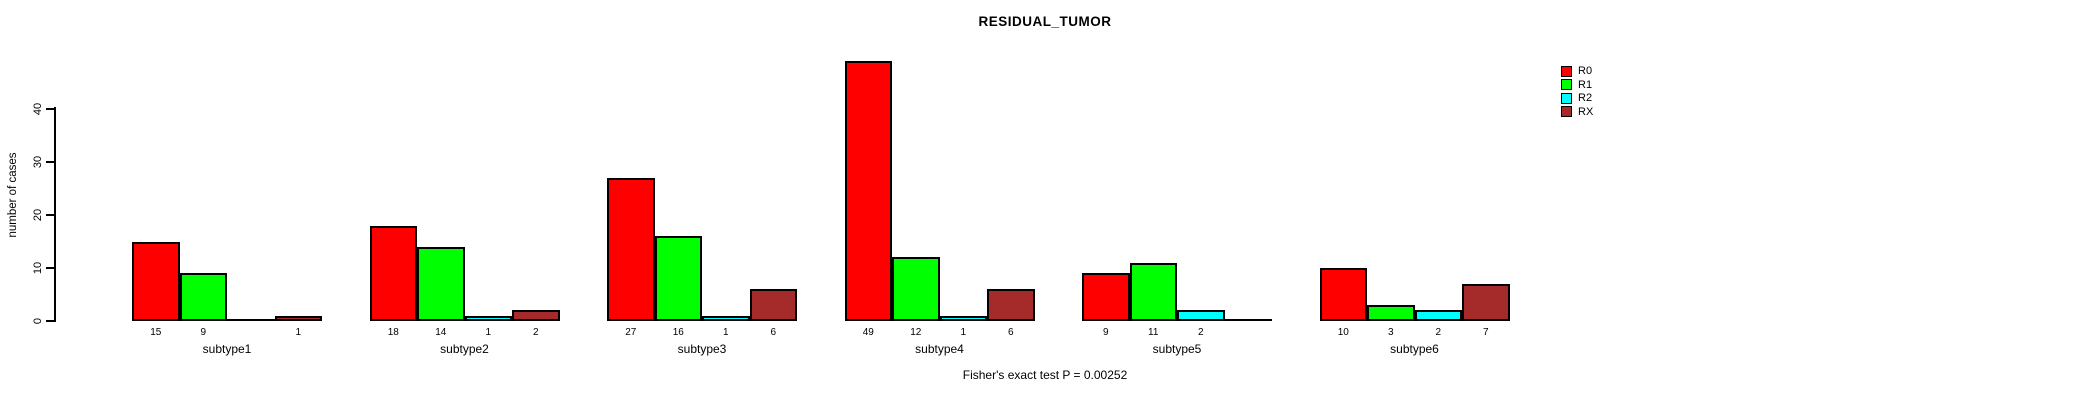 The height and width of the screenshot is (400, 2090). I want to click on bar-r0-subtype6, so click(1343, 294).